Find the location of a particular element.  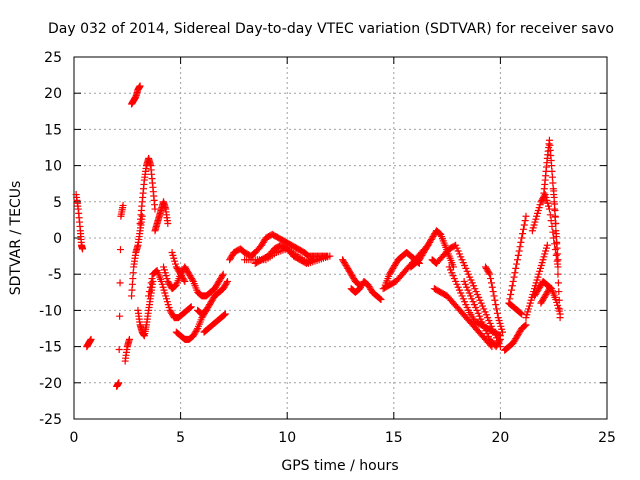

series-arc35 is located at coordinates (547, 297).